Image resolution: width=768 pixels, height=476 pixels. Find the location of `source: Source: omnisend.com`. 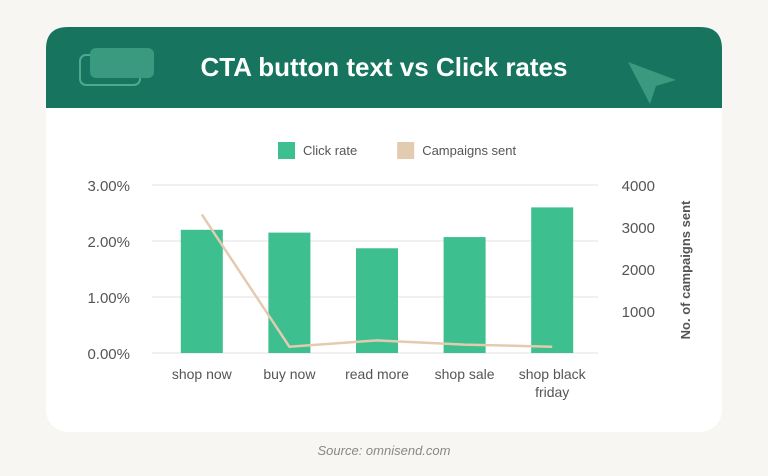

source: Source: omnisend.com is located at coordinates (384, 450).